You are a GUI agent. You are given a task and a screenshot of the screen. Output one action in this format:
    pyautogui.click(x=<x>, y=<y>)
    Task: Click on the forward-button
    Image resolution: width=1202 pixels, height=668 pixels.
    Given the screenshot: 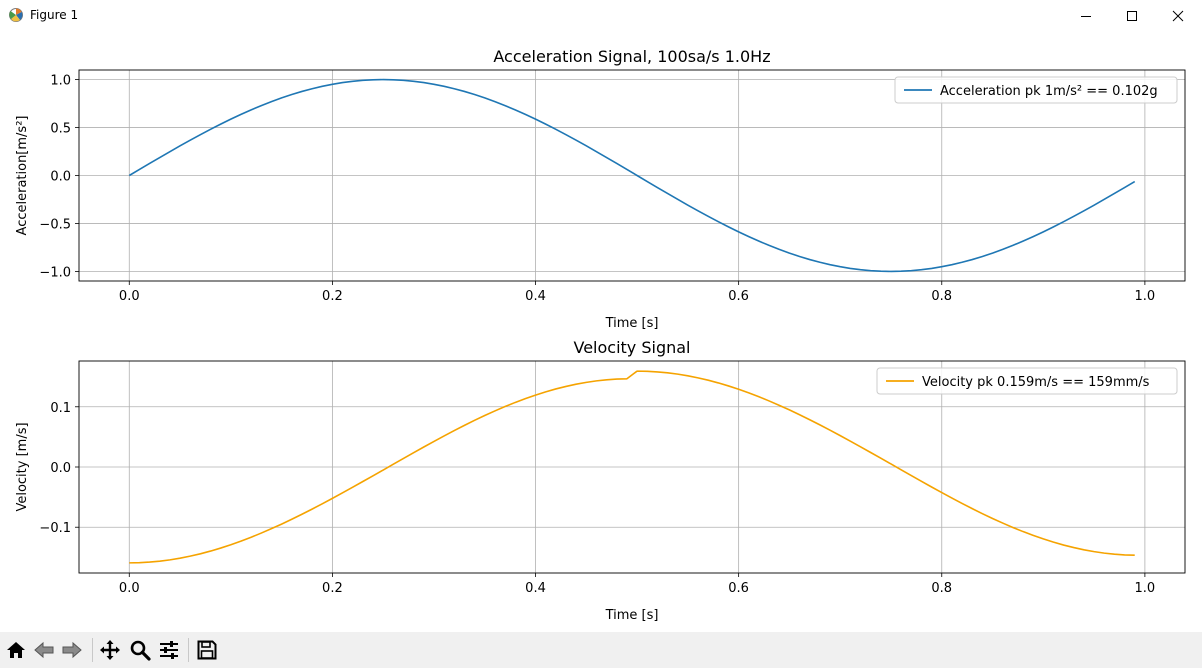 What is the action you would take?
    pyautogui.click(x=72, y=650)
    